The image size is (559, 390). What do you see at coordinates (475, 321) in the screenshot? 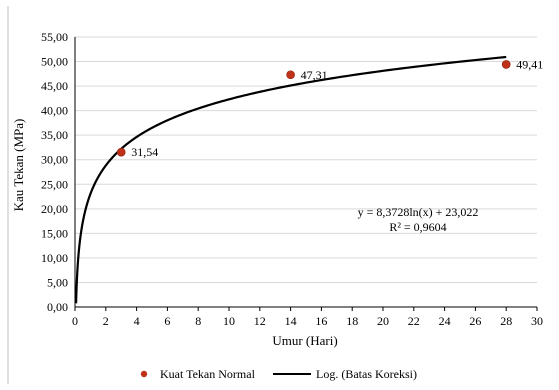
I see `x-tick-label: 26` at bounding box center [475, 321].